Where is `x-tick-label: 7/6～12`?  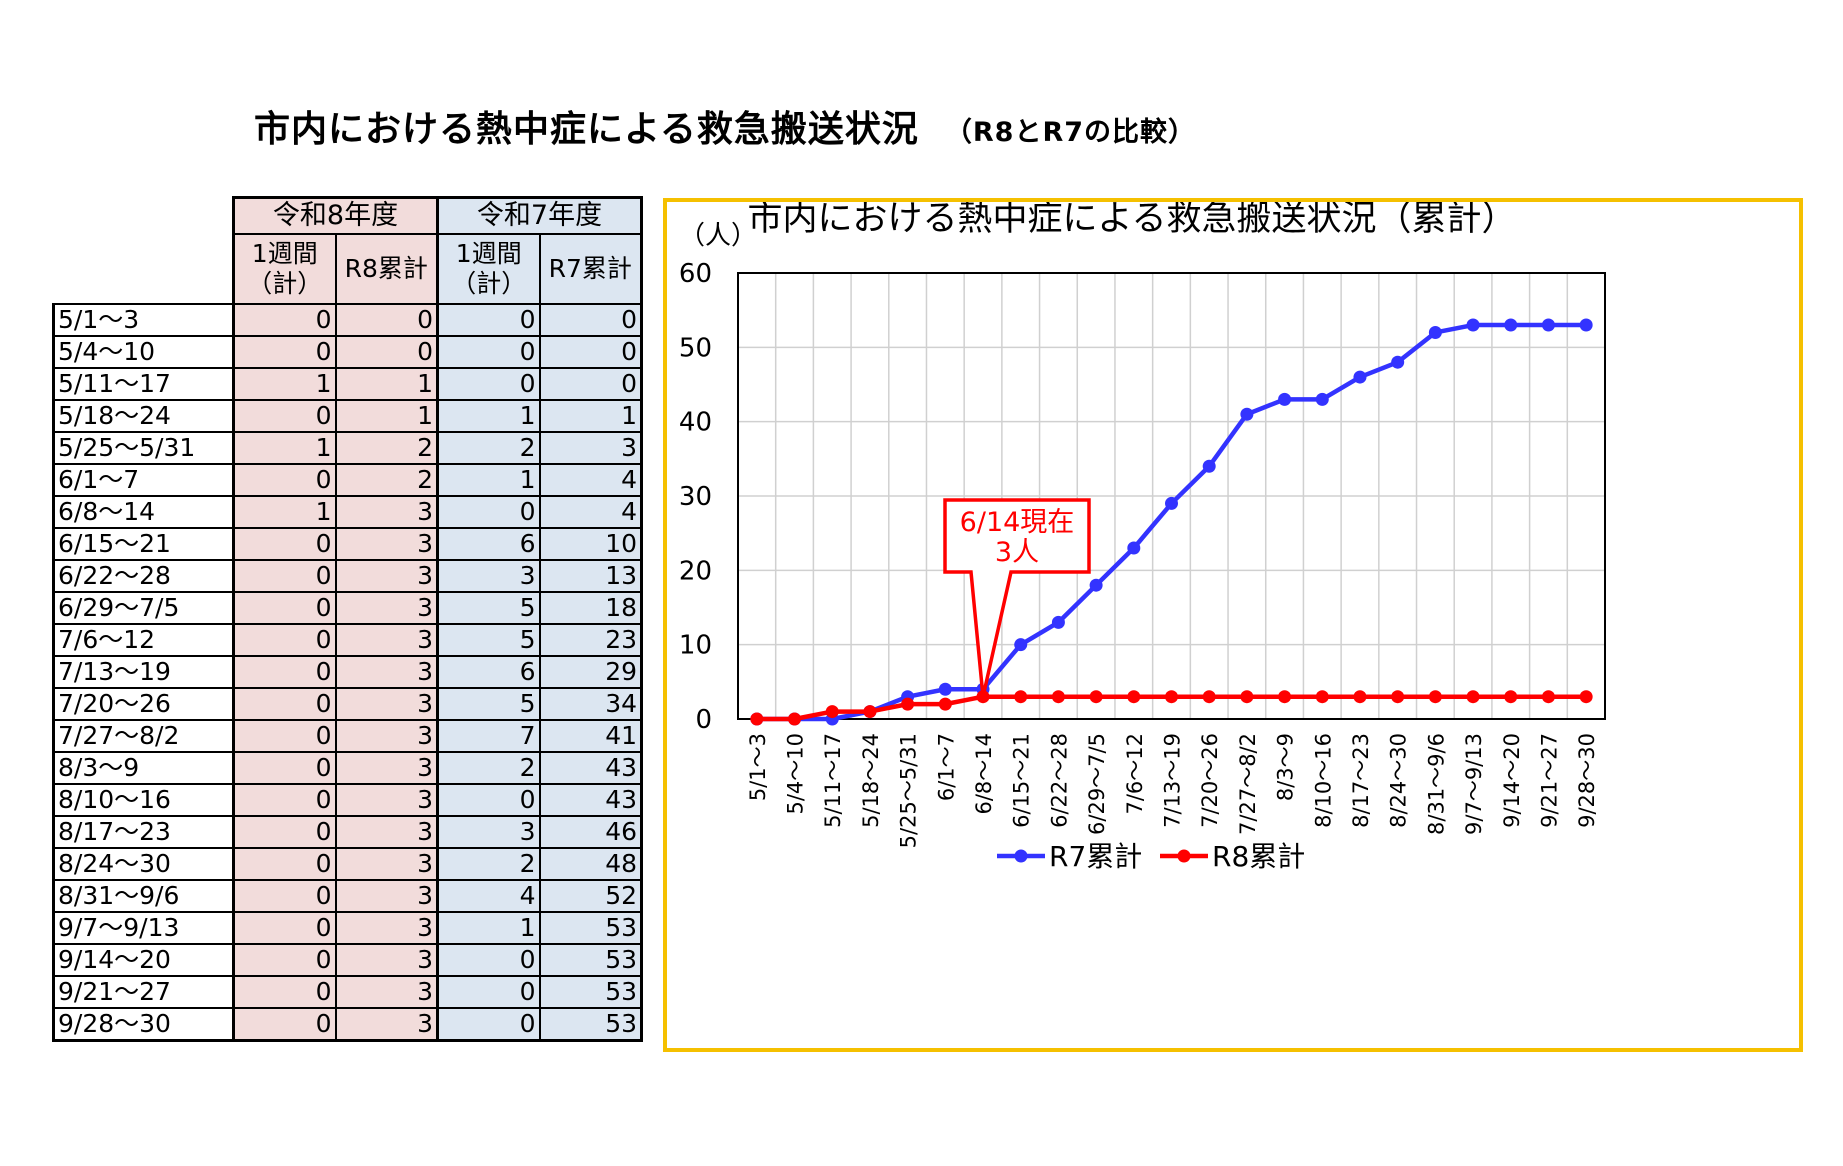 x-tick-label: 7/6～12 is located at coordinates (1135, 774).